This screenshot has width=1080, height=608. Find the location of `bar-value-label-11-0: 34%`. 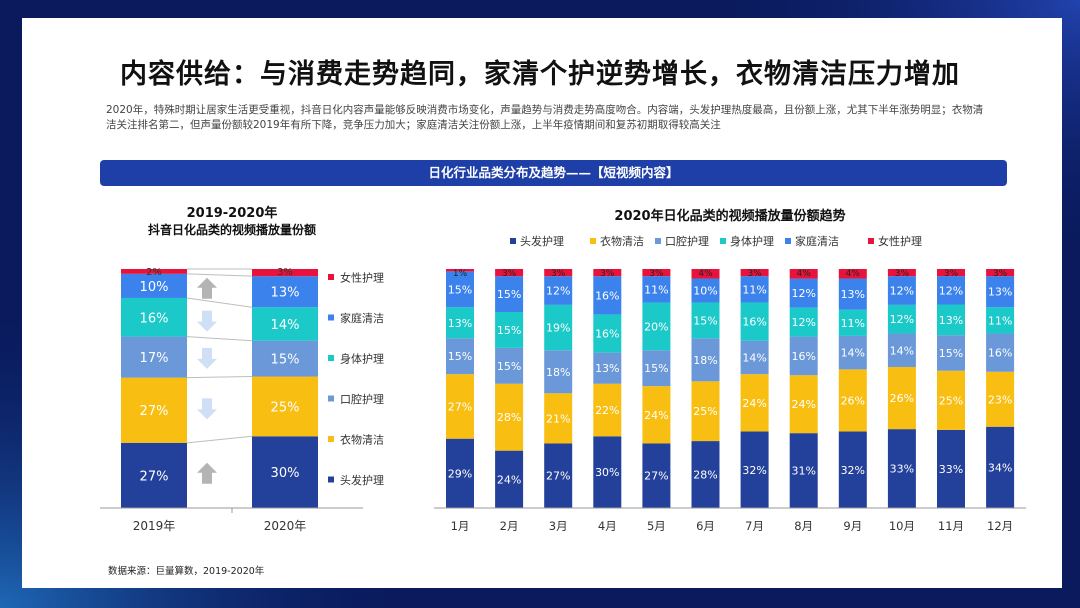

bar-value-label-11-0: 34% is located at coordinates (1000, 467).